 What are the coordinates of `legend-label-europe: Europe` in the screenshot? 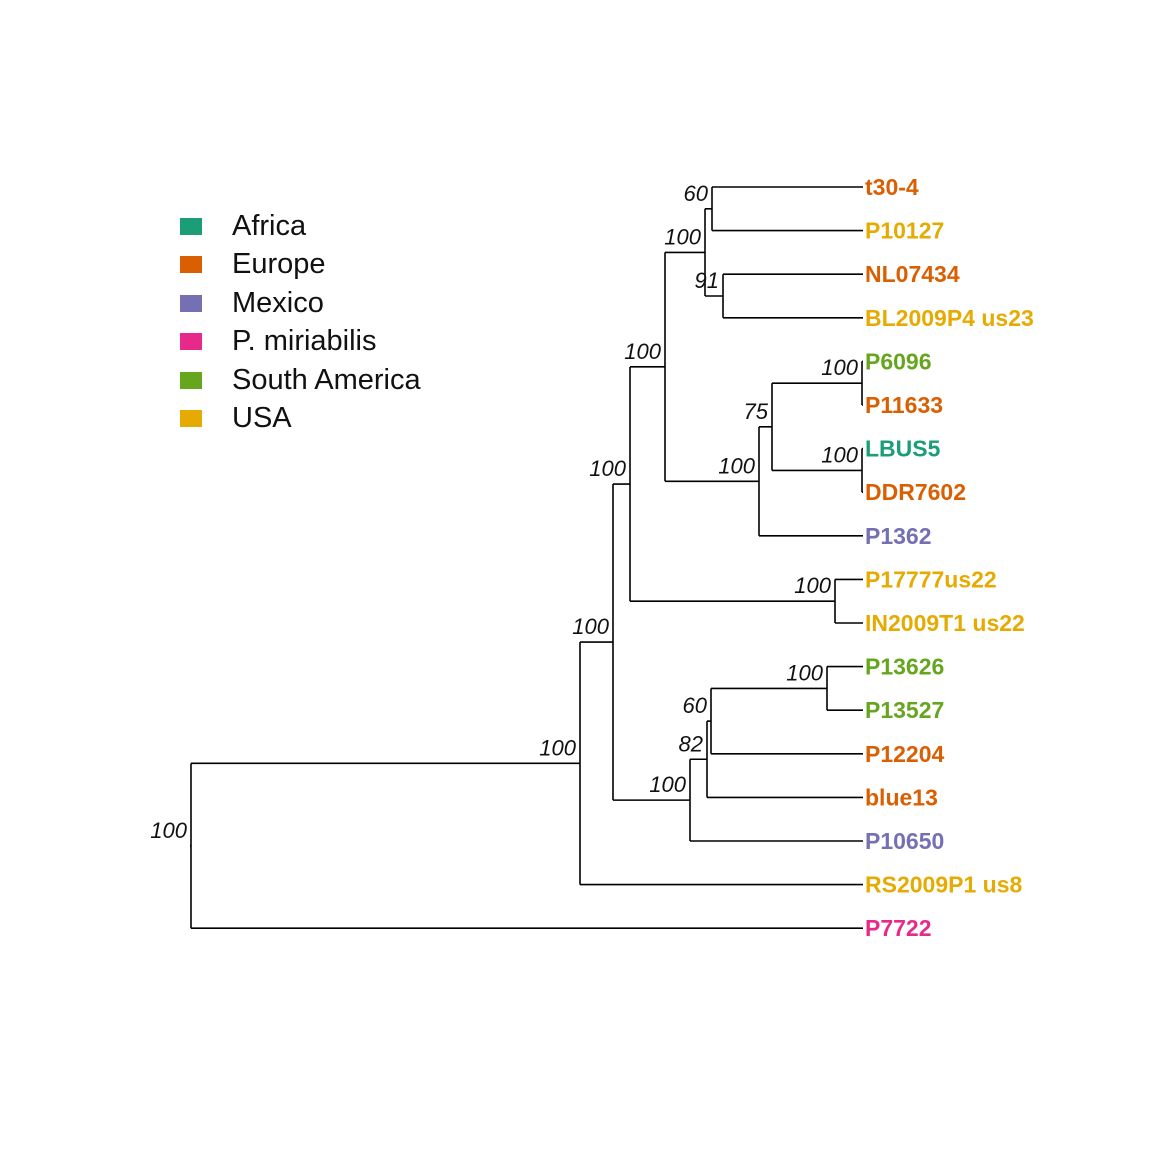 It's located at (279, 264).